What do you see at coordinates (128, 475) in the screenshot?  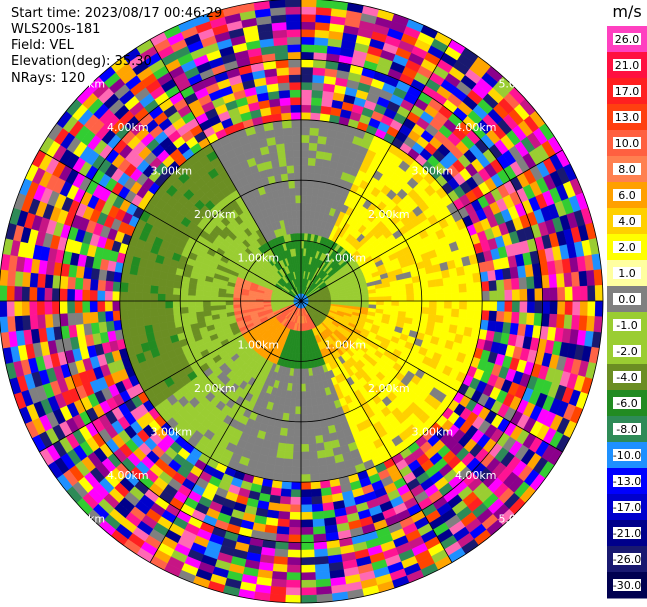 I see `range-ring-label: 4.00km` at bounding box center [128, 475].